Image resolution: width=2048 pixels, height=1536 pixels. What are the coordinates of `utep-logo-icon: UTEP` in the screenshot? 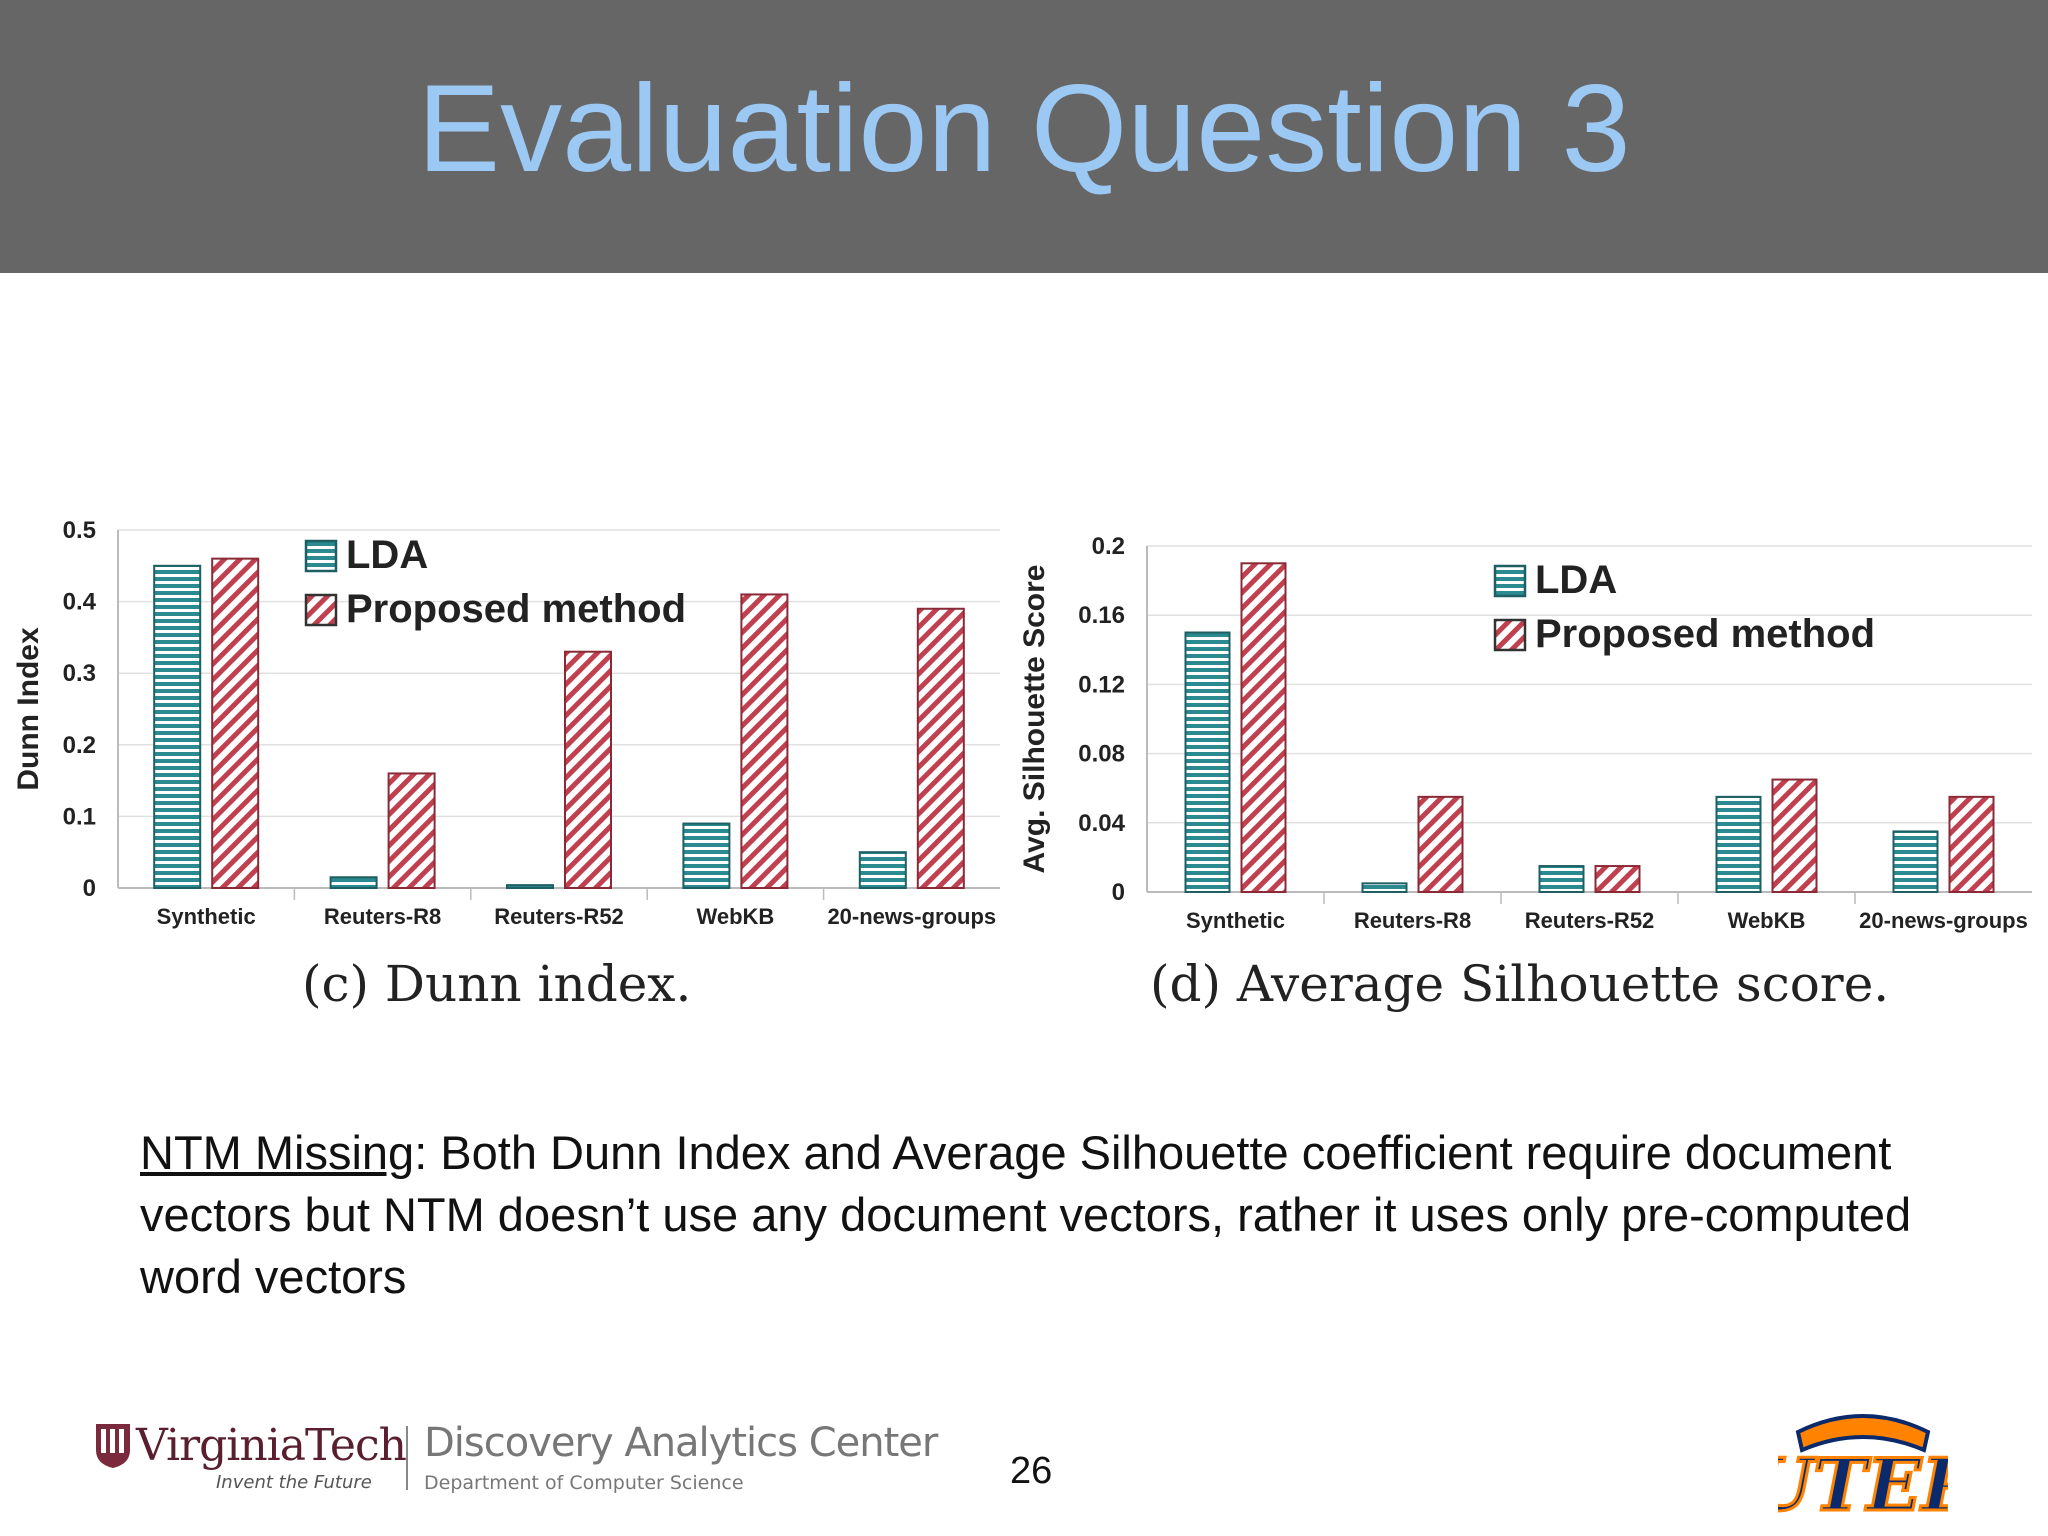 It's located at (1863, 1471).